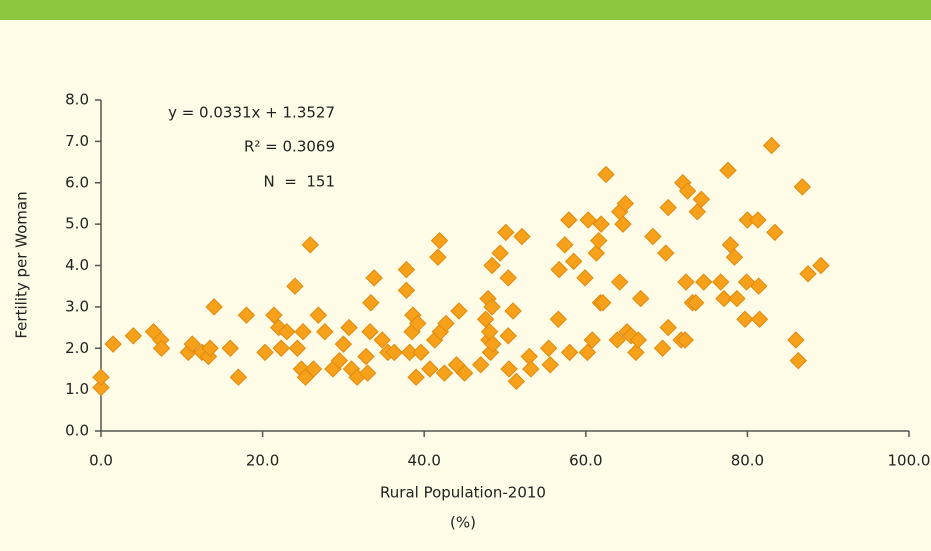 Image resolution: width=931 pixels, height=551 pixels. I want to click on y-tick-label: 1.0, so click(77, 389).